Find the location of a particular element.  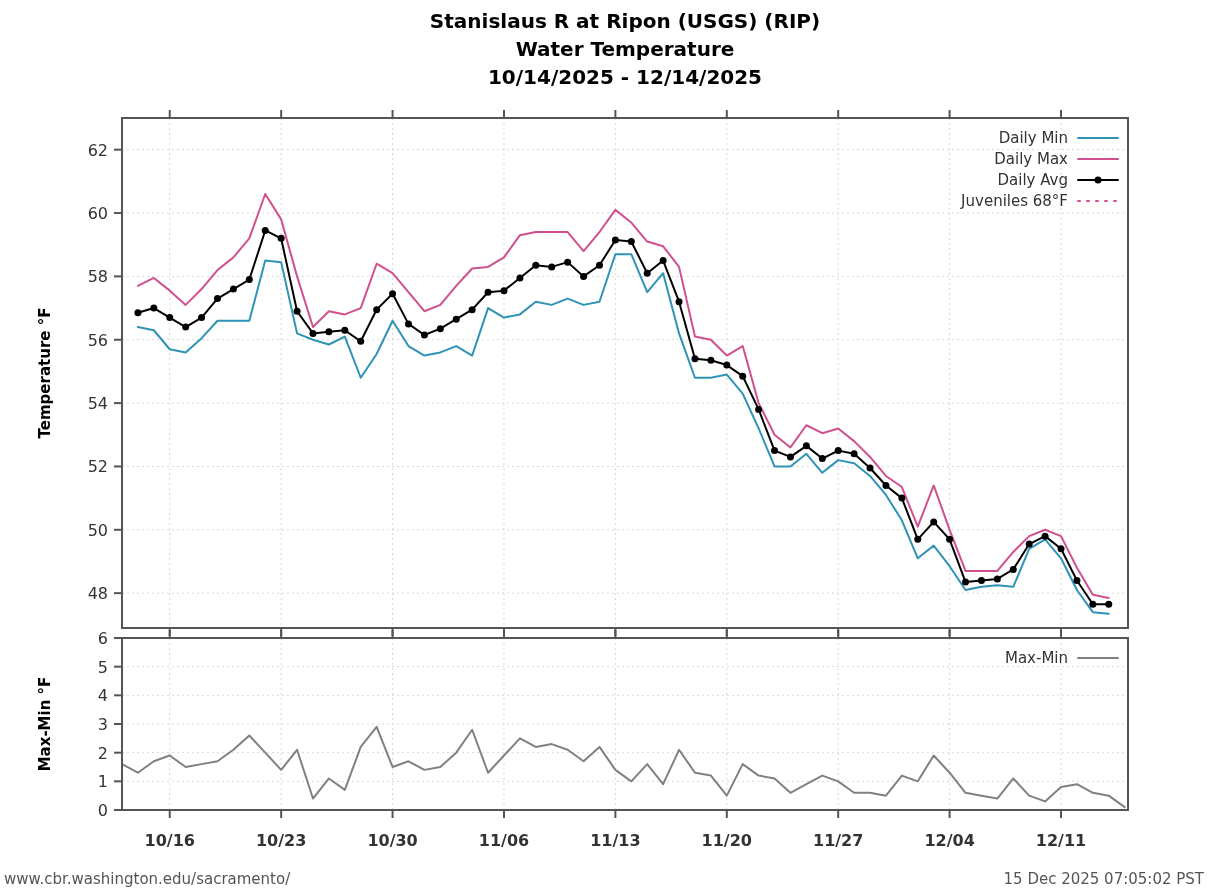

y-tick-label: 1 is located at coordinates (102, 782).